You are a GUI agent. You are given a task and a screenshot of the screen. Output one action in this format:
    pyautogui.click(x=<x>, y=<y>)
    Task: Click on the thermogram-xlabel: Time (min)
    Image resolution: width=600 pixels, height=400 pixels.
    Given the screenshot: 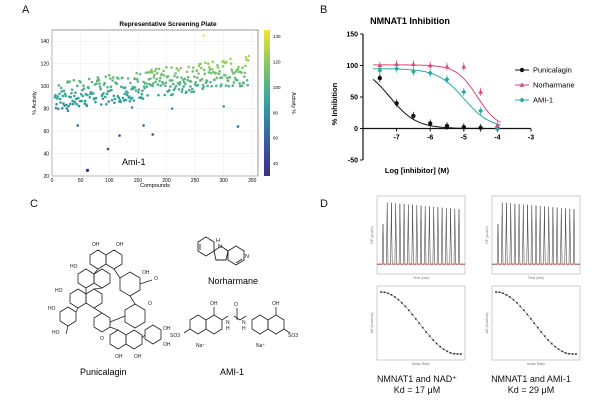 What is the action you would take?
    pyautogui.click(x=536, y=278)
    